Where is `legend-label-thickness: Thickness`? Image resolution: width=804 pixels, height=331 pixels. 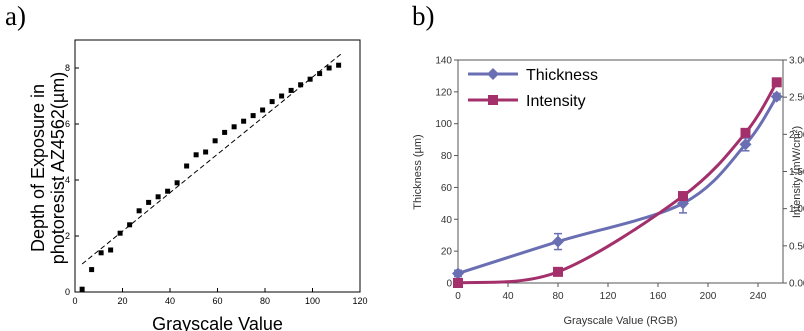 legend-label-thickness: Thickness is located at coordinates (562, 75).